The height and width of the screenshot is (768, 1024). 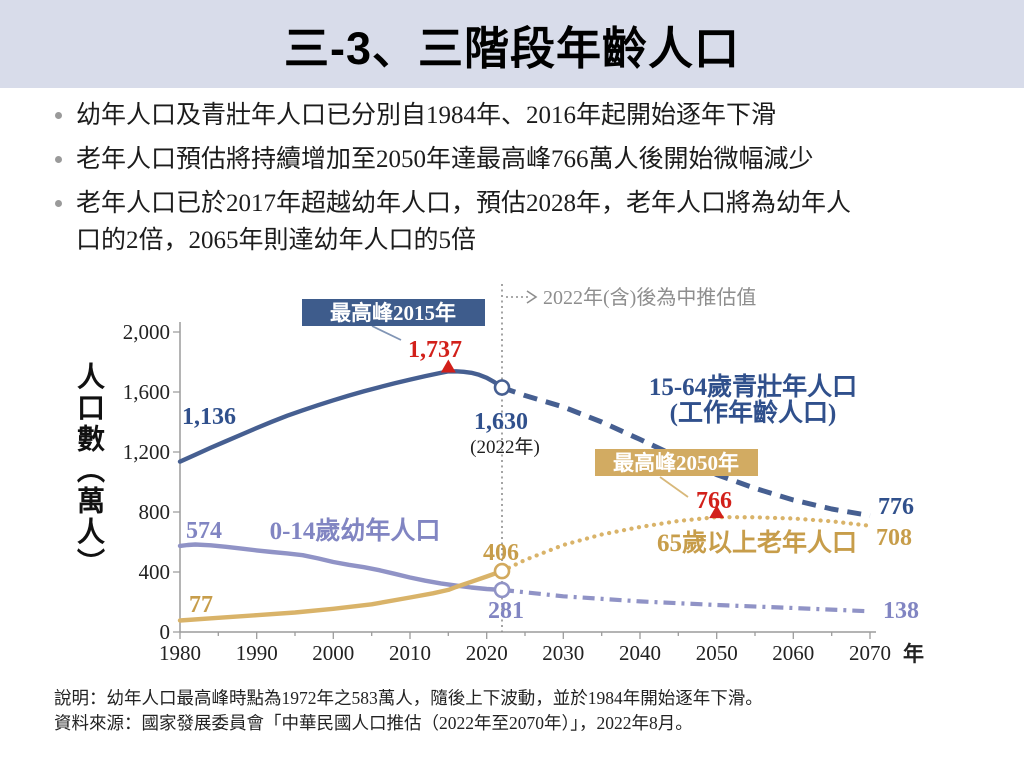 I want to click on page-title: 三-3、三階段年齡人口, so click(x=511, y=48).